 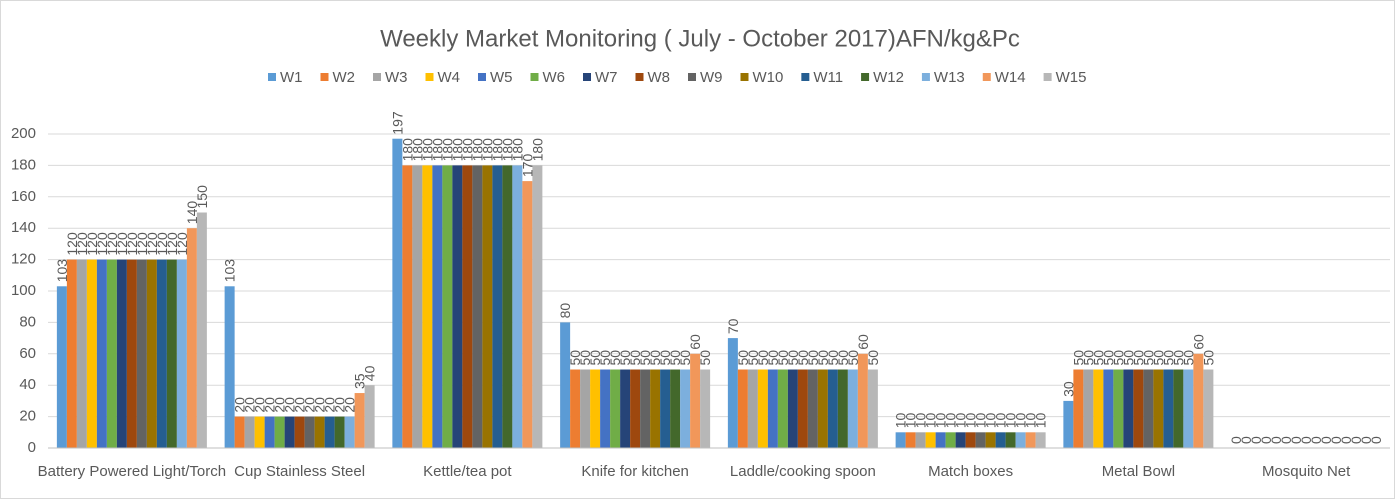 What do you see at coordinates (192, 213) in the screenshot?
I see `data-label: 140` at bounding box center [192, 213].